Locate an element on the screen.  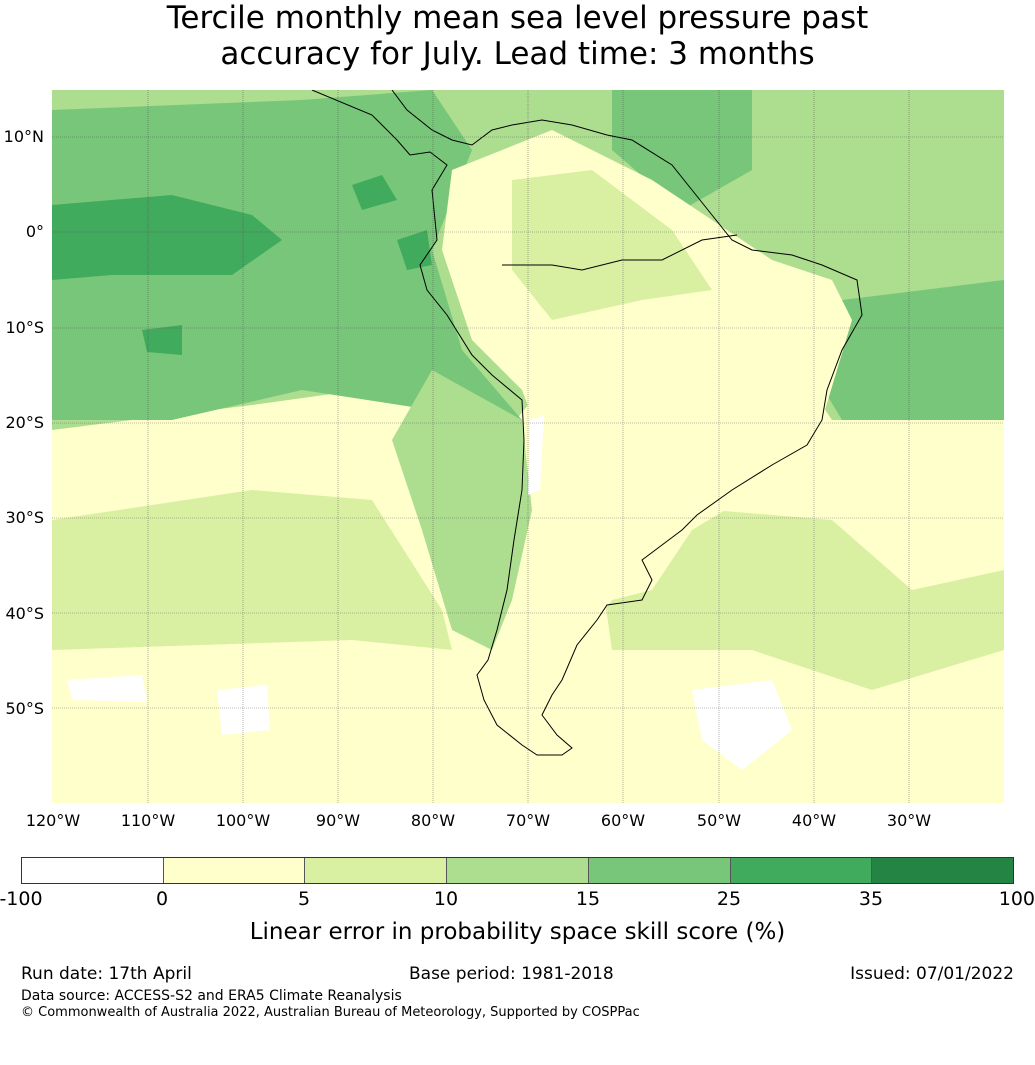
colorbar-tick: 10 is located at coordinates (446, 899).